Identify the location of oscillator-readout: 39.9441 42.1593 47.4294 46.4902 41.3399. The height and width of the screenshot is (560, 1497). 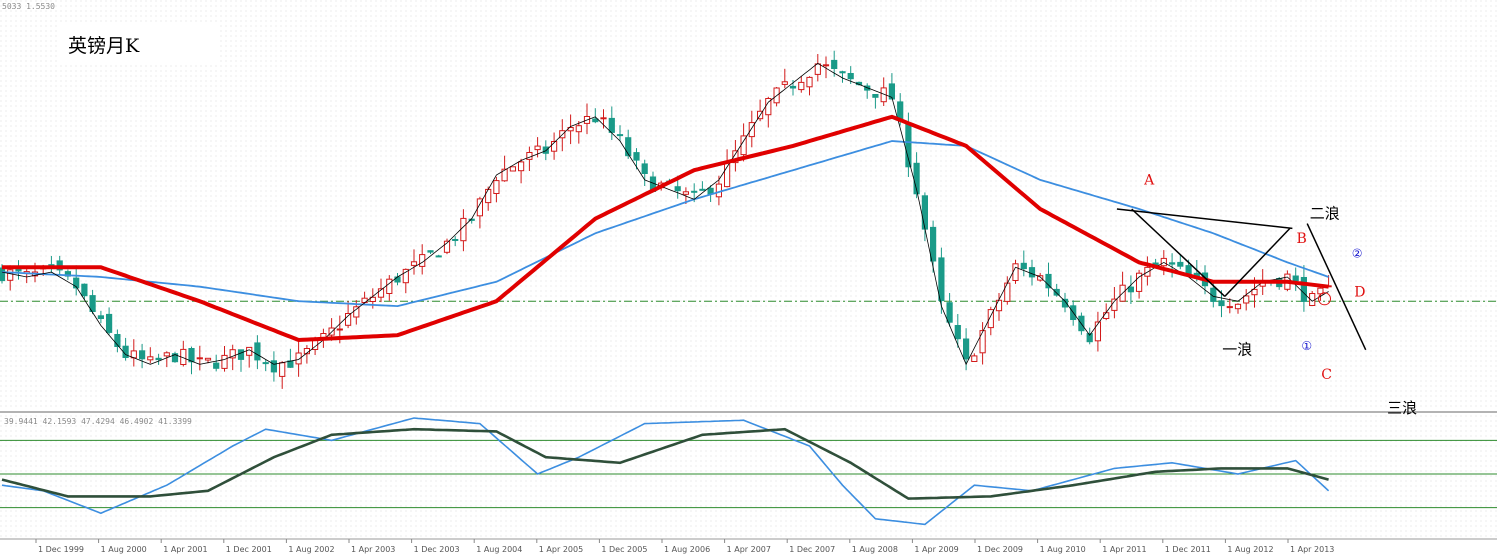
(98, 421).